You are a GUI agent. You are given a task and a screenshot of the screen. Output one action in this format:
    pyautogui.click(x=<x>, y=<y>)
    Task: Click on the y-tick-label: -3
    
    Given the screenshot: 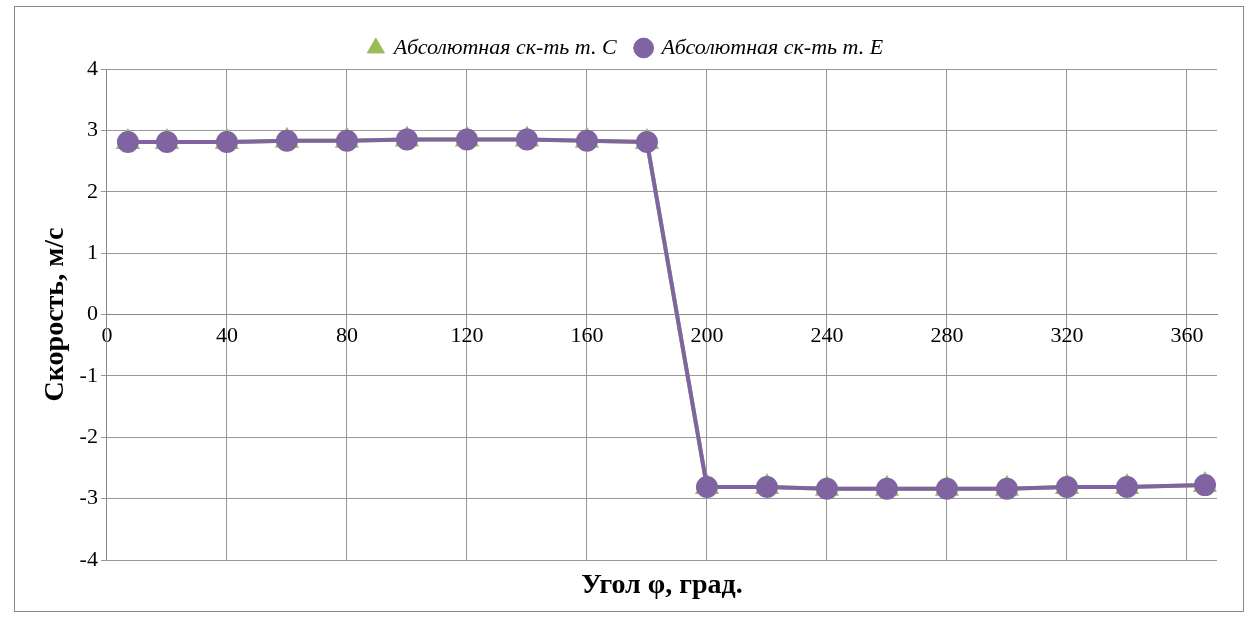 What is the action you would take?
    pyautogui.click(x=88, y=497)
    